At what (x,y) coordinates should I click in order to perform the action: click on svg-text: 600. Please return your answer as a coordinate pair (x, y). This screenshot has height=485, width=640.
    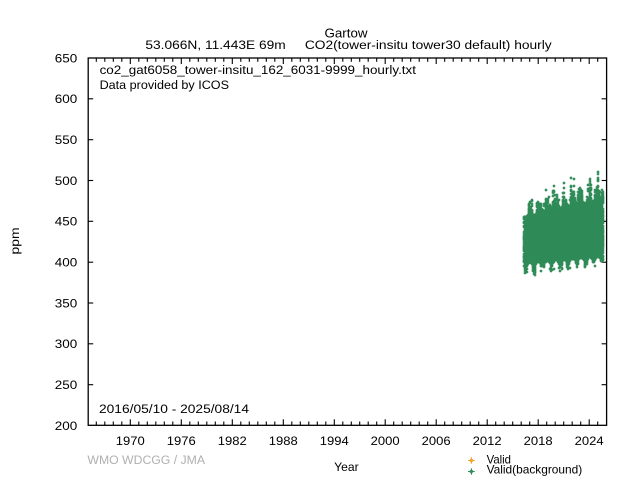
    Looking at the image, I should click on (66, 99).